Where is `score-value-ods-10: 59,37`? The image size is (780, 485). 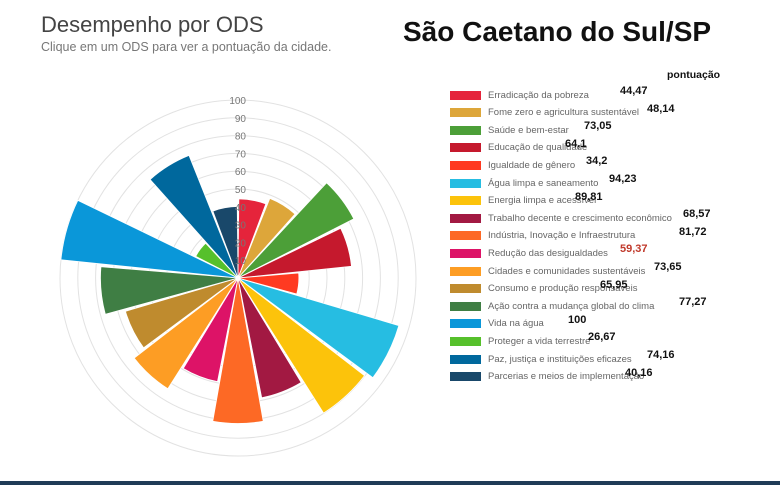 score-value-ods-10: 59,37 is located at coordinates (634, 249).